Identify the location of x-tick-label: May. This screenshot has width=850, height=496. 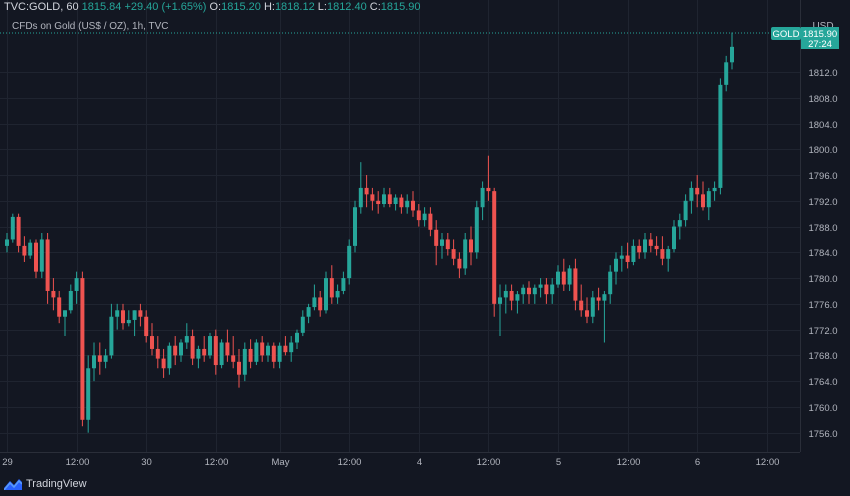
(281, 462).